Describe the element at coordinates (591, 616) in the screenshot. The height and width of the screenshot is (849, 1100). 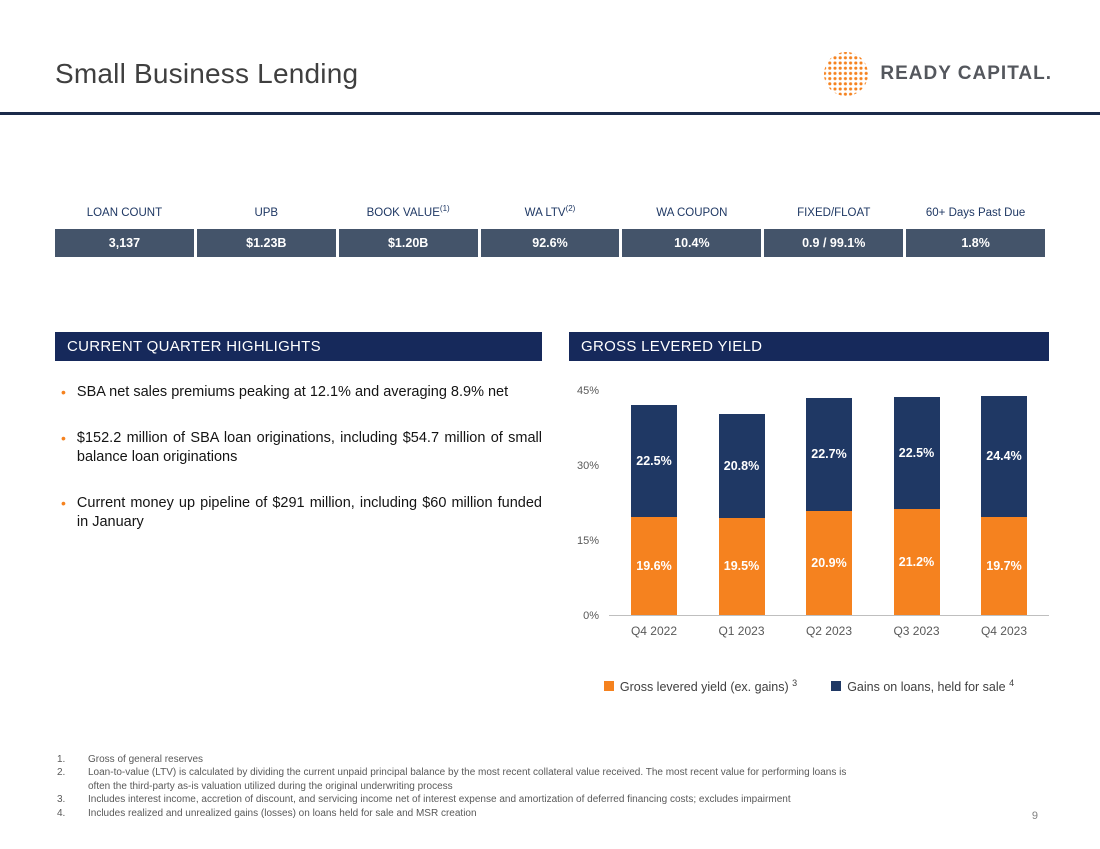
I see `y-tick: 0%` at that location.